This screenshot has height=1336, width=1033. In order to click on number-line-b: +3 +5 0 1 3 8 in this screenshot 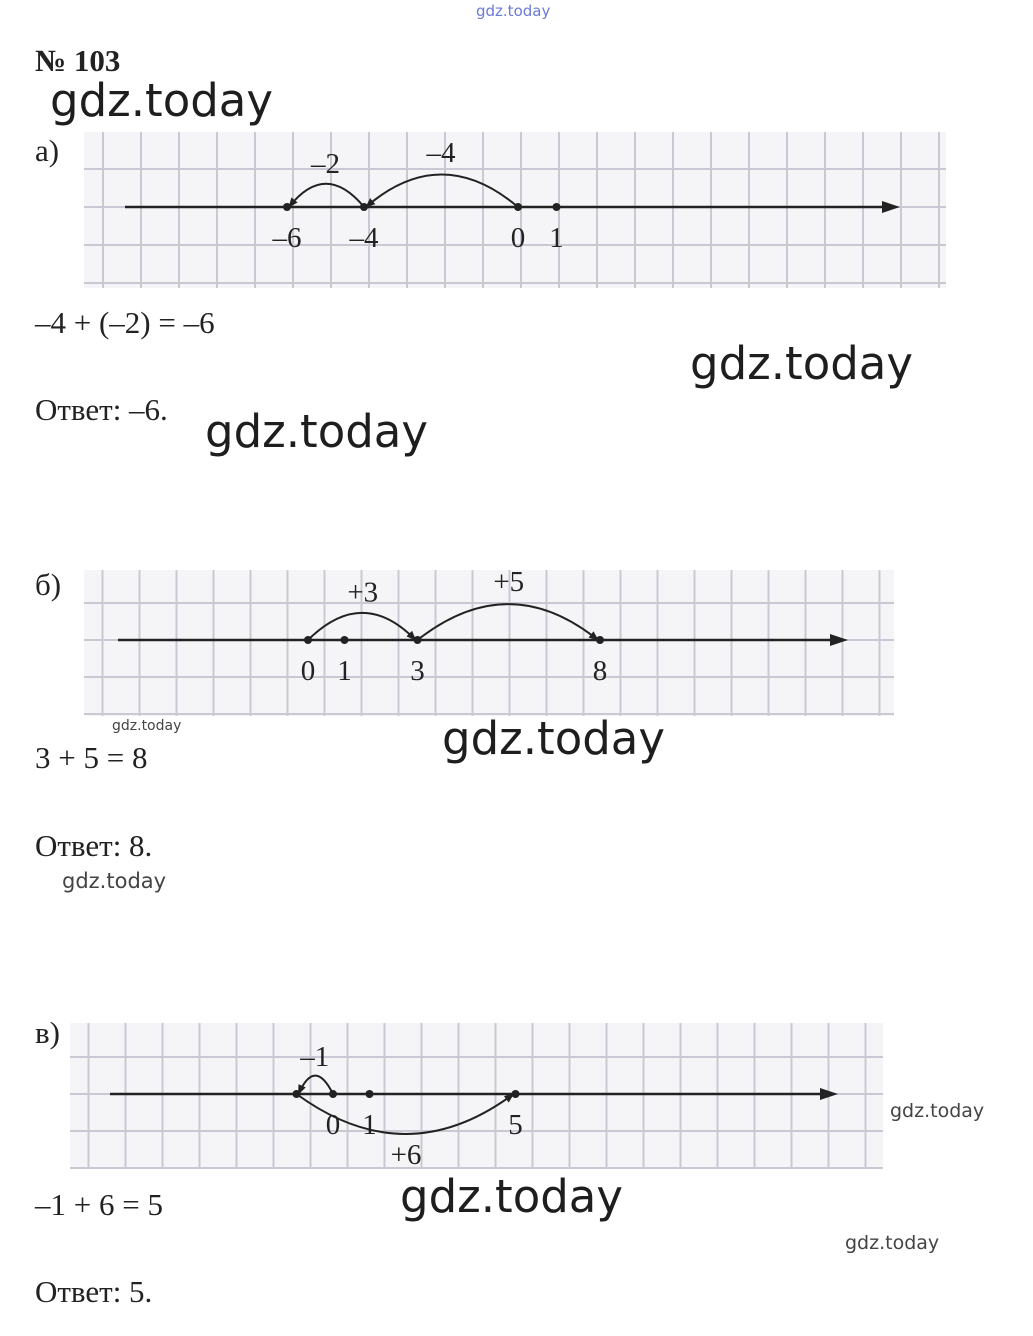, I will do `click(489, 643)`.